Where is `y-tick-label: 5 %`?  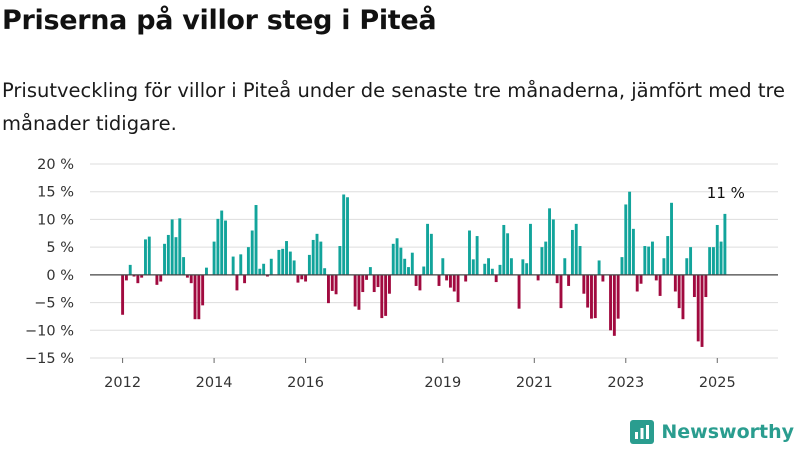
y-tick-label: 5 % is located at coordinates (60, 248).